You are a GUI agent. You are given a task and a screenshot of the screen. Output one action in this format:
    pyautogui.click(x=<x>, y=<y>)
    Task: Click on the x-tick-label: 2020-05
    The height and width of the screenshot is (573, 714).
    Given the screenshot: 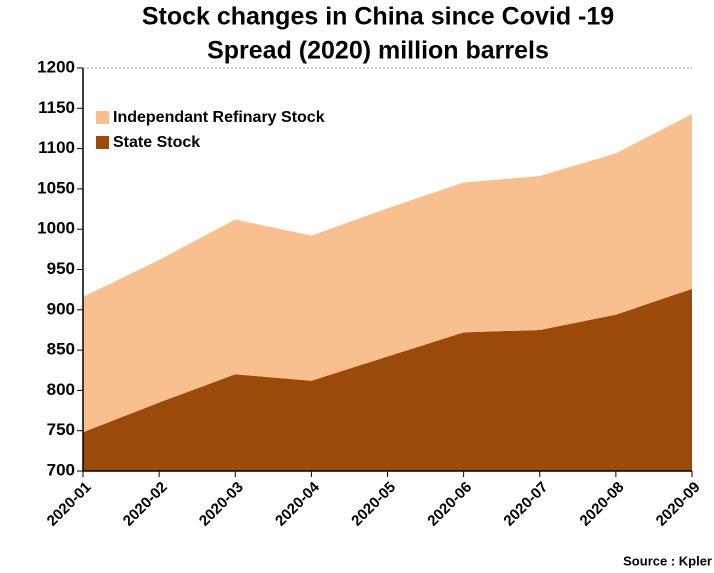 What is the action you would take?
    pyautogui.click(x=373, y=504)
    